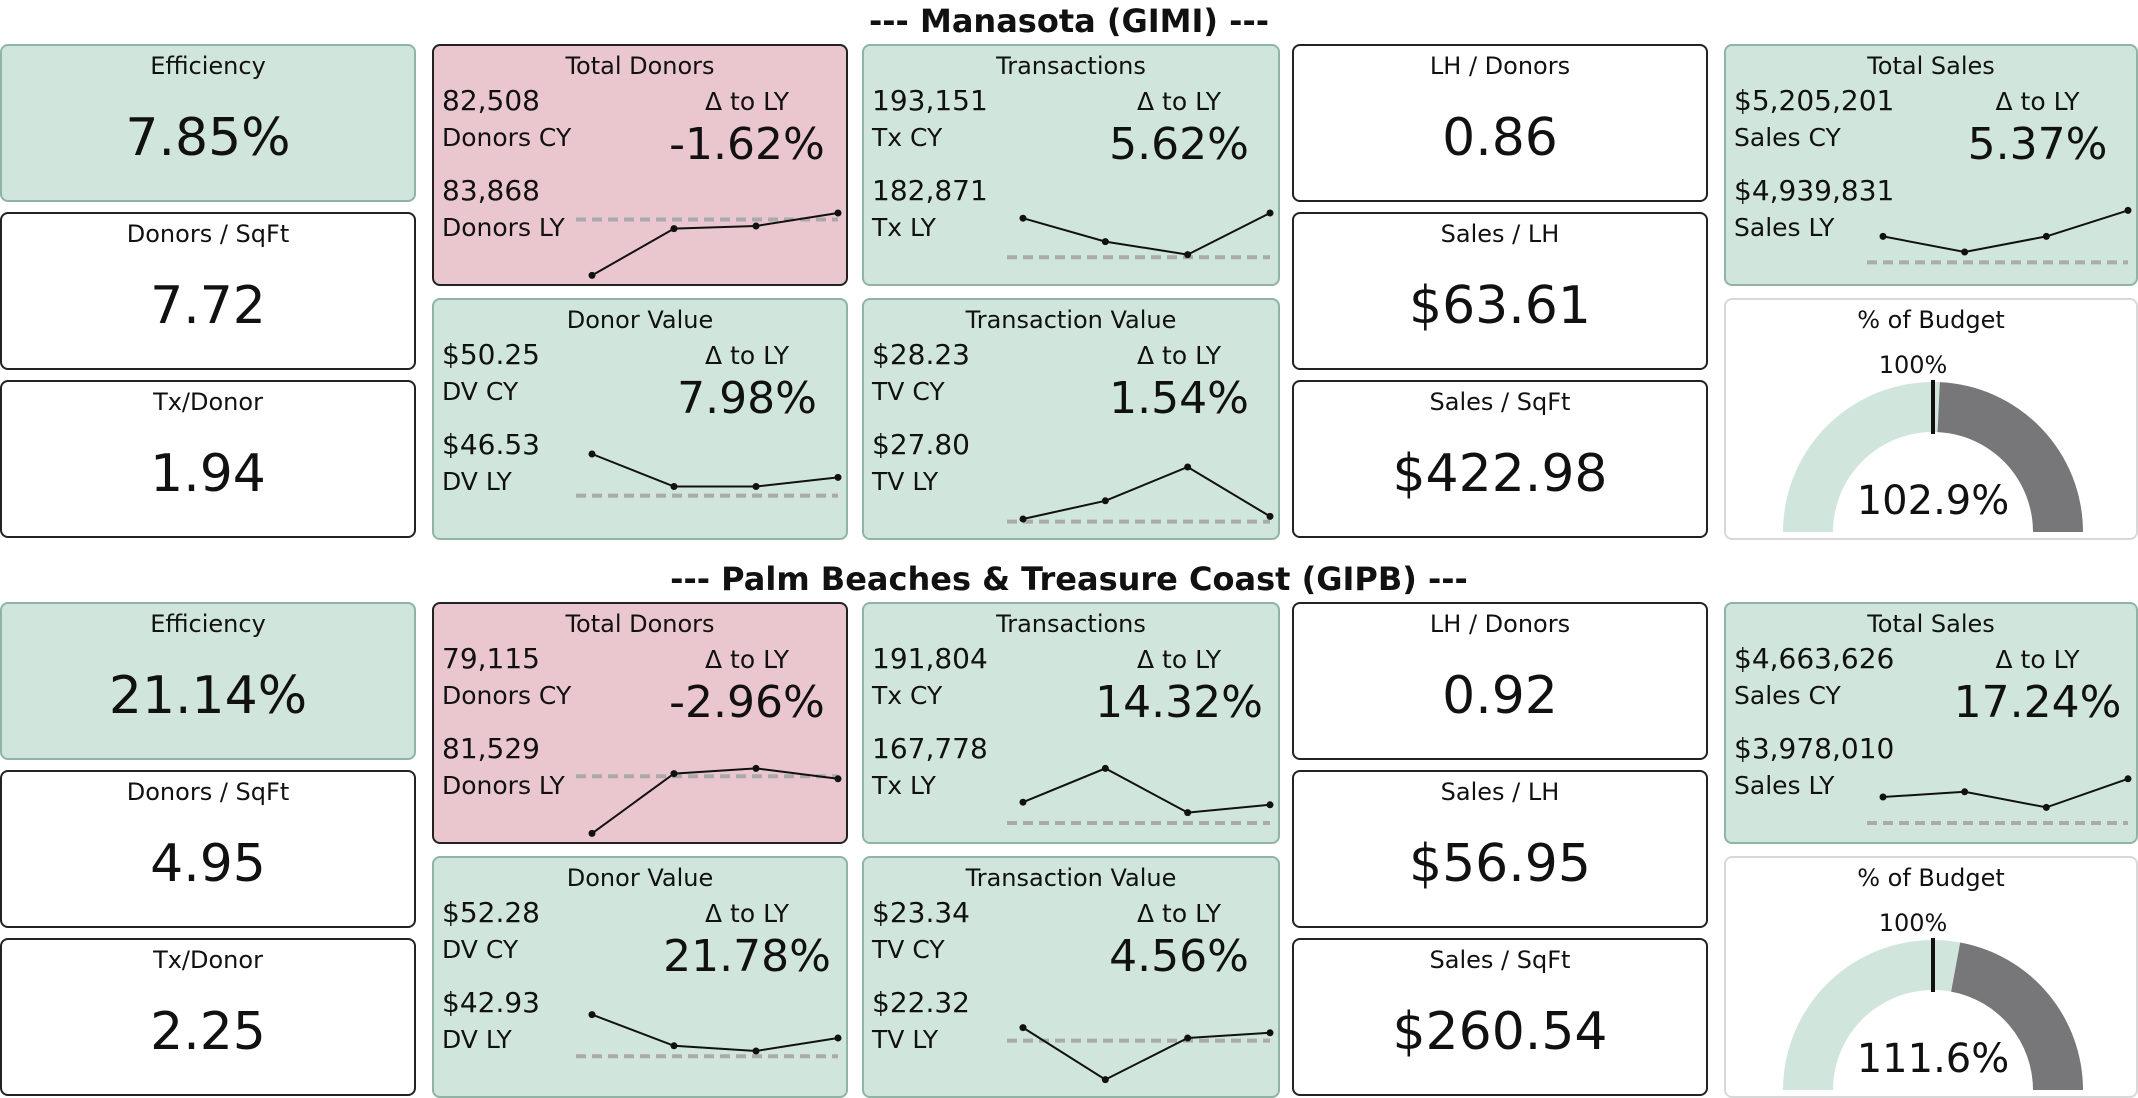 The width and height of the screenshot is (2138, 1098). What do you see at coordinates (2037, 144) in the screenshot?
I see `delta-value: 5.37%` at bounding box center [2037, 144].